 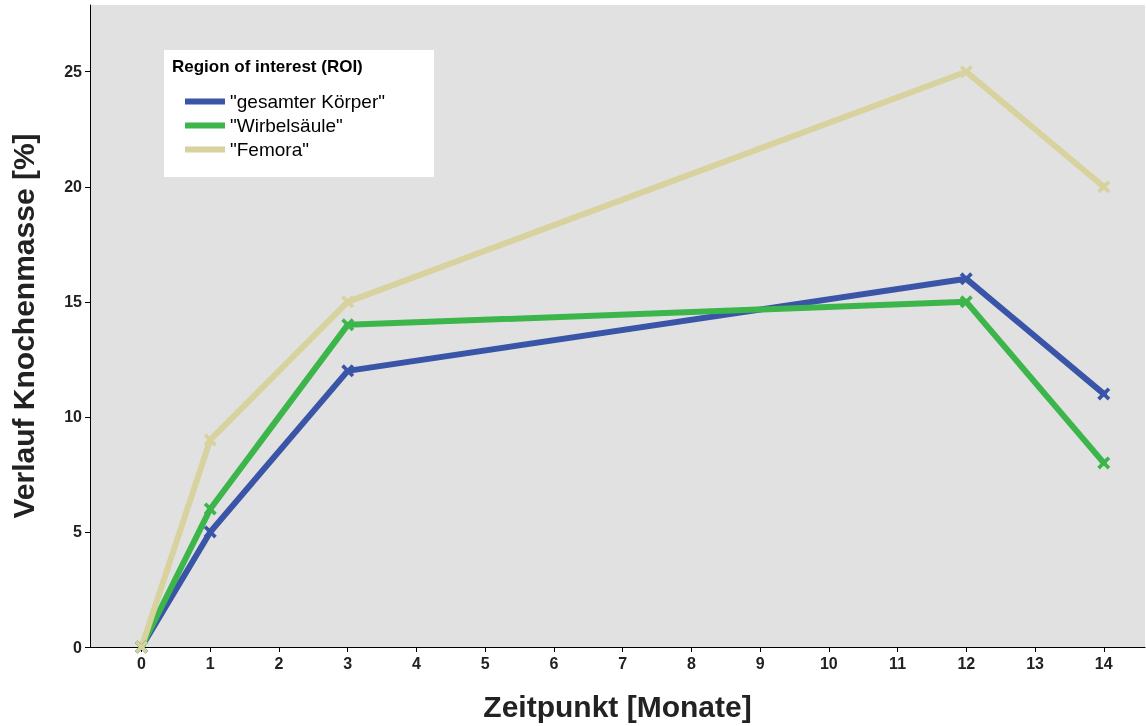 I want to click on y-tick-label: 10, so click(x=73, y=417).